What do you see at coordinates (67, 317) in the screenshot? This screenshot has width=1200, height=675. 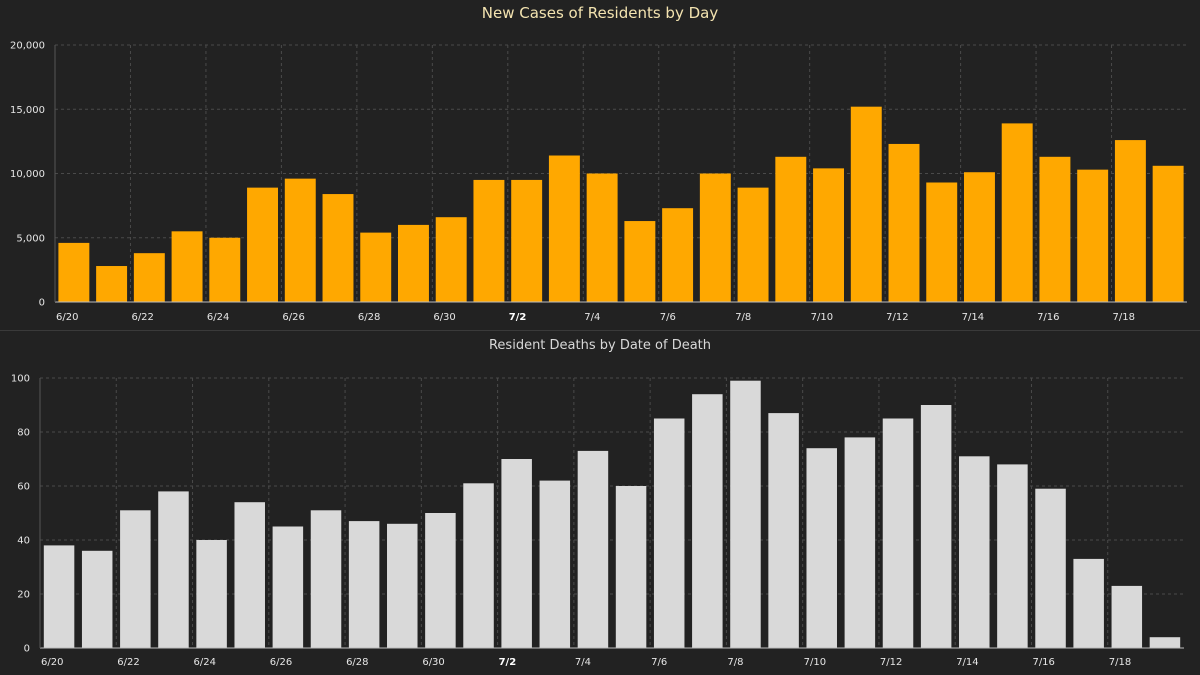 I see `cases-x-tick-label: 6/20` at bounding box center [67, 317].